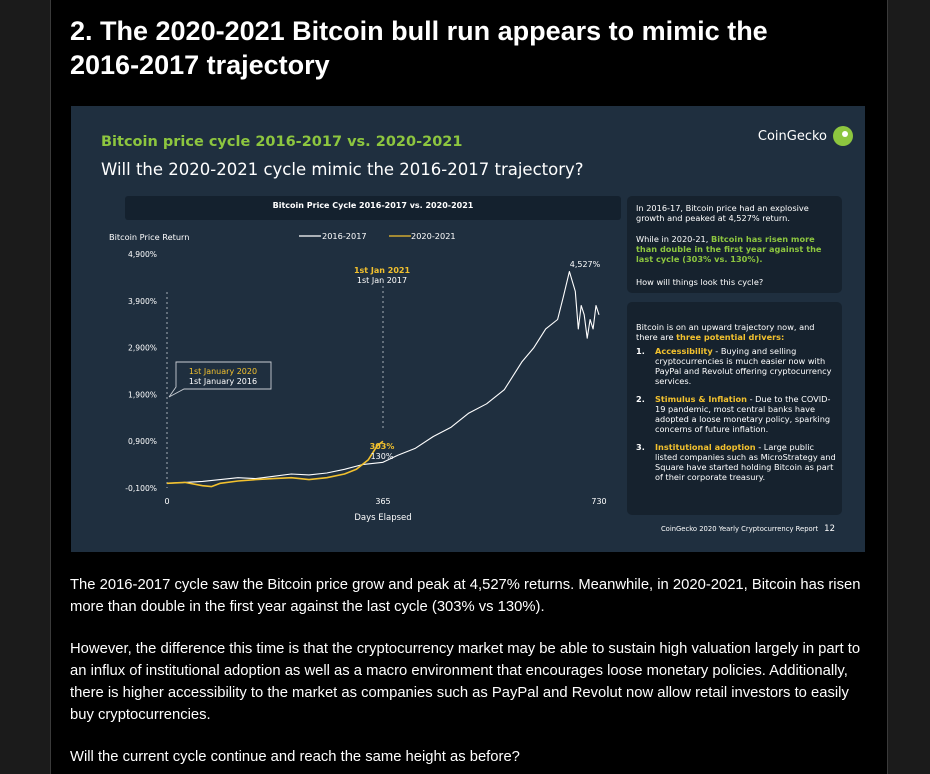 Image resolution: width=930 pixels, height=774 pixels. What do you see at coordinates (382, 456) in the screenshot?
I see `annotation-return-2016: 130%` at bounding box center [382, 456].